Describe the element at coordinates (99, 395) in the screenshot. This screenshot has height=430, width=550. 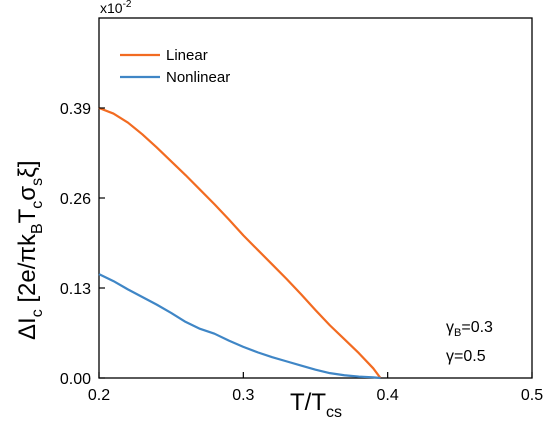
I see `x-tick-label: 0.2` at that location.